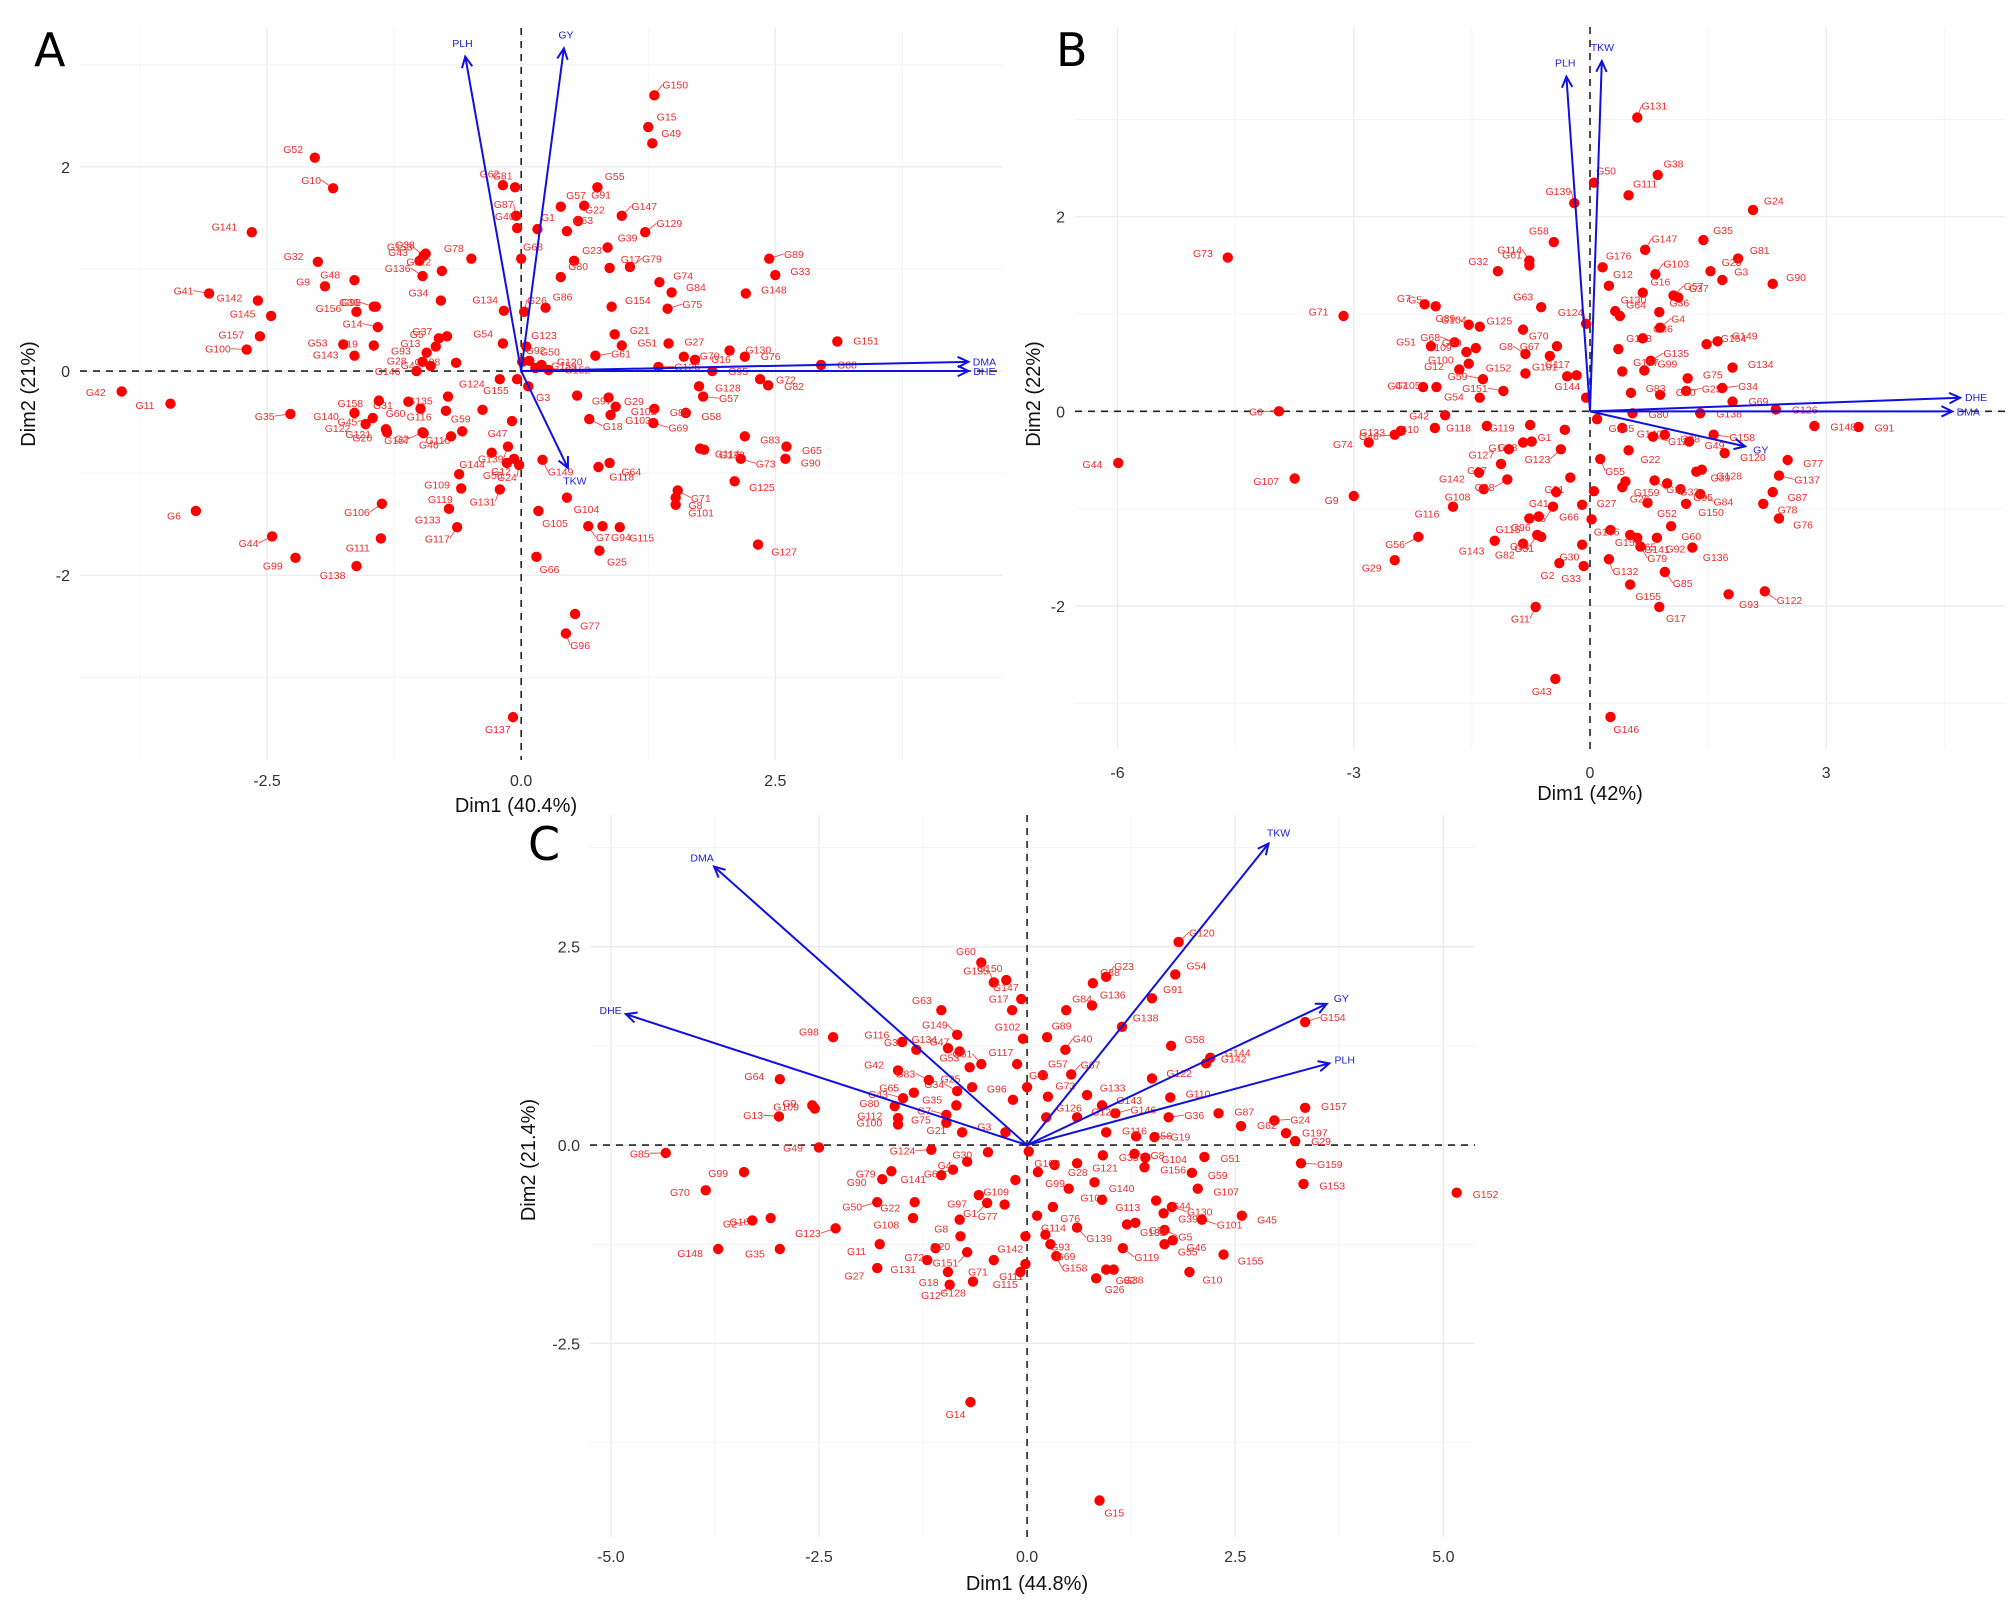 The width and height of the screenshot is (2015, 1601). Describe the element at coordinates (956, 1415) in the screenshot. I see `point-label: G14` at that location.